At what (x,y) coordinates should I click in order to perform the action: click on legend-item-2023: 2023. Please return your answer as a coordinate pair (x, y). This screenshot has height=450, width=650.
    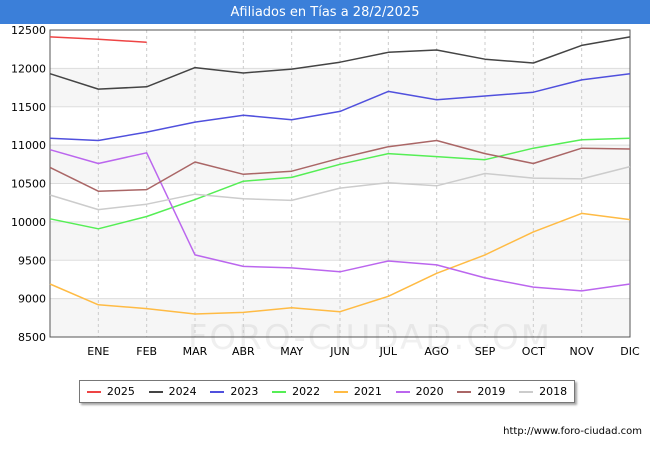
    Looking at the image, I should click on (234, 391).